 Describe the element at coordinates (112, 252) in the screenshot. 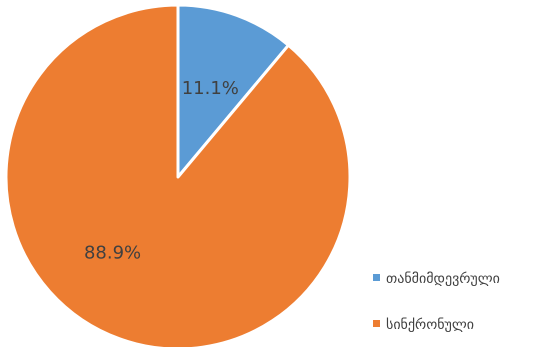

I see `pie-data-label-2: 88.9%` at that location.